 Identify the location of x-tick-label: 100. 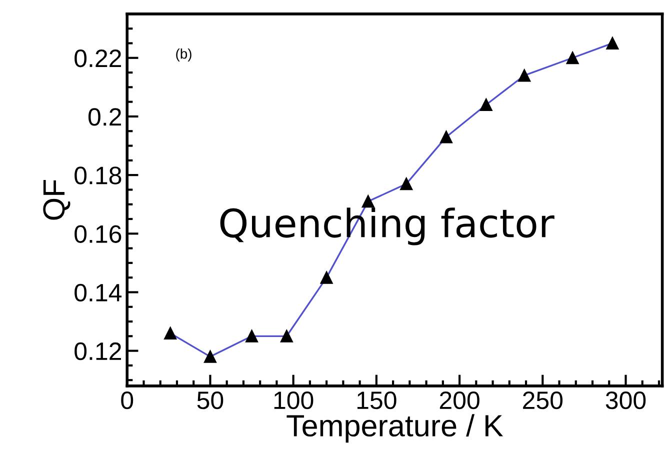
(294, 400).